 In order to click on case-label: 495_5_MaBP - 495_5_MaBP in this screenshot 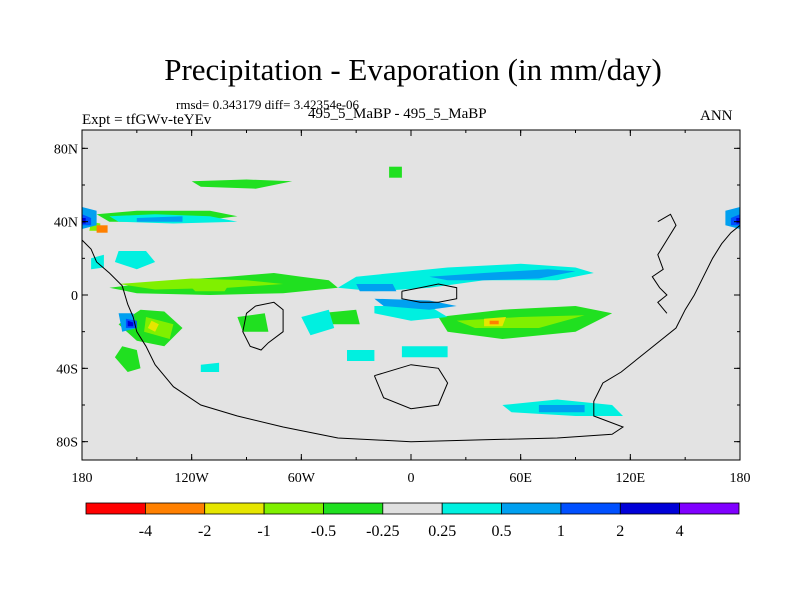, I will do `click(397, 114)`.